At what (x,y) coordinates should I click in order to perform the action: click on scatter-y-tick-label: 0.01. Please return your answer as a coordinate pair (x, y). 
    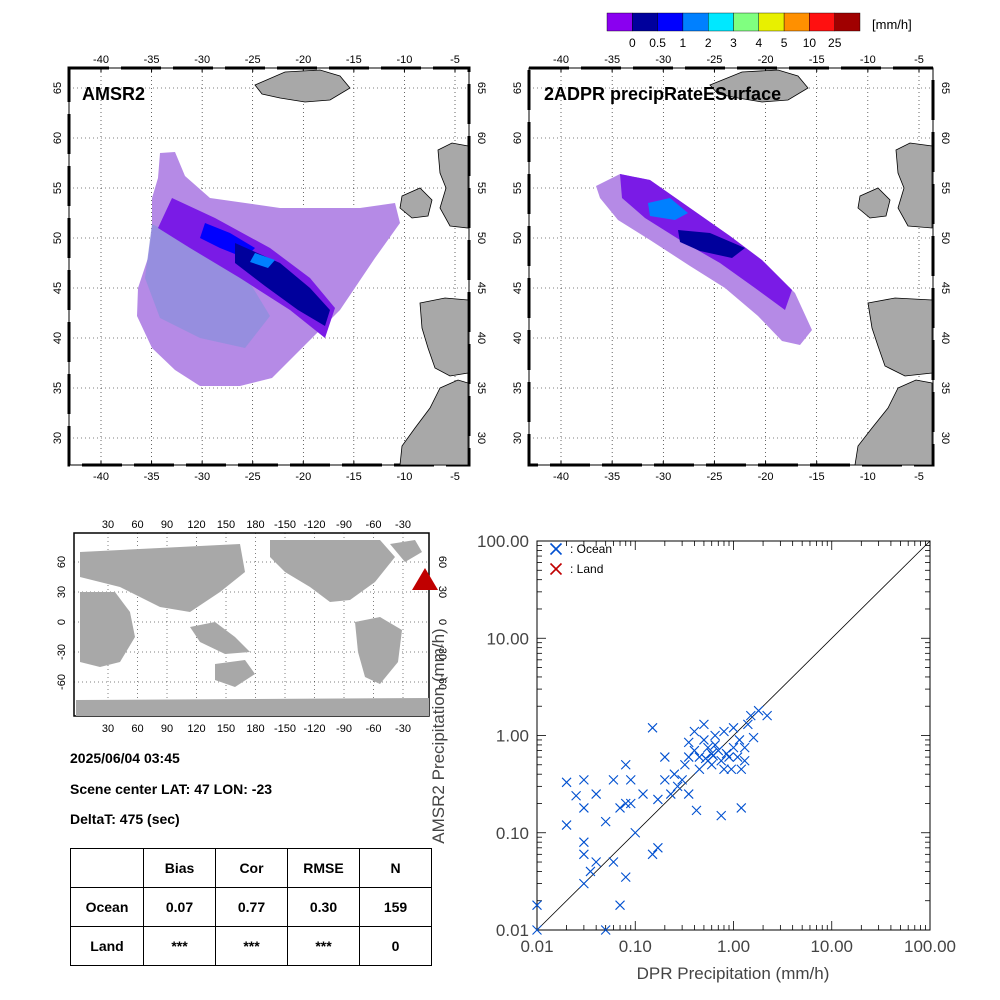
    Looking at the image, I should click on (512, 930).